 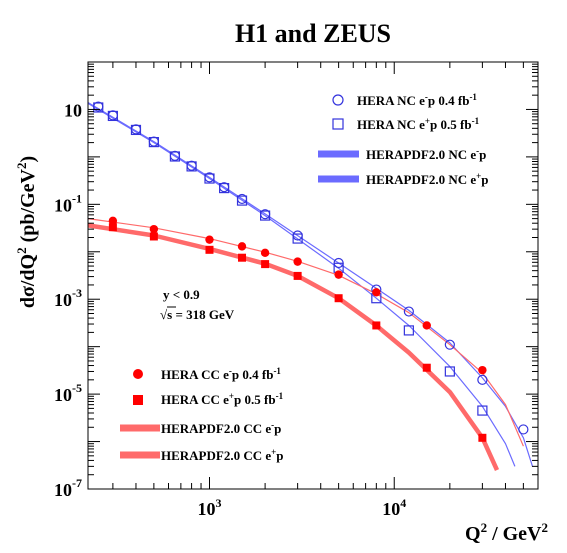 I want to click on y-tick-label: 10⁻³, so click(x=68, y=298).